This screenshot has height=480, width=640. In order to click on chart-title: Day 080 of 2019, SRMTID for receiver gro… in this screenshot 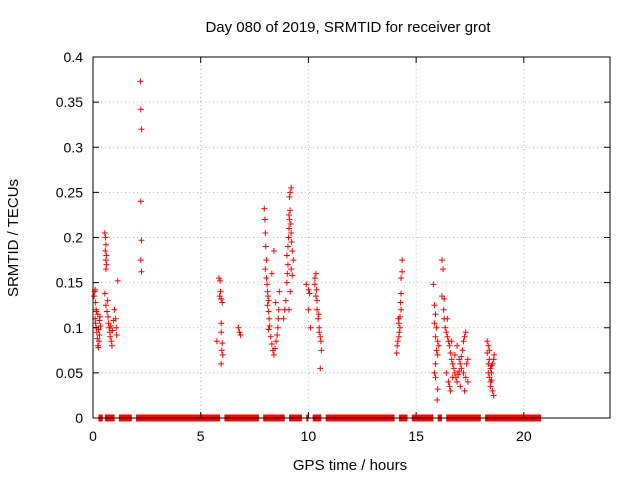, I will do `click(348, 27)`.